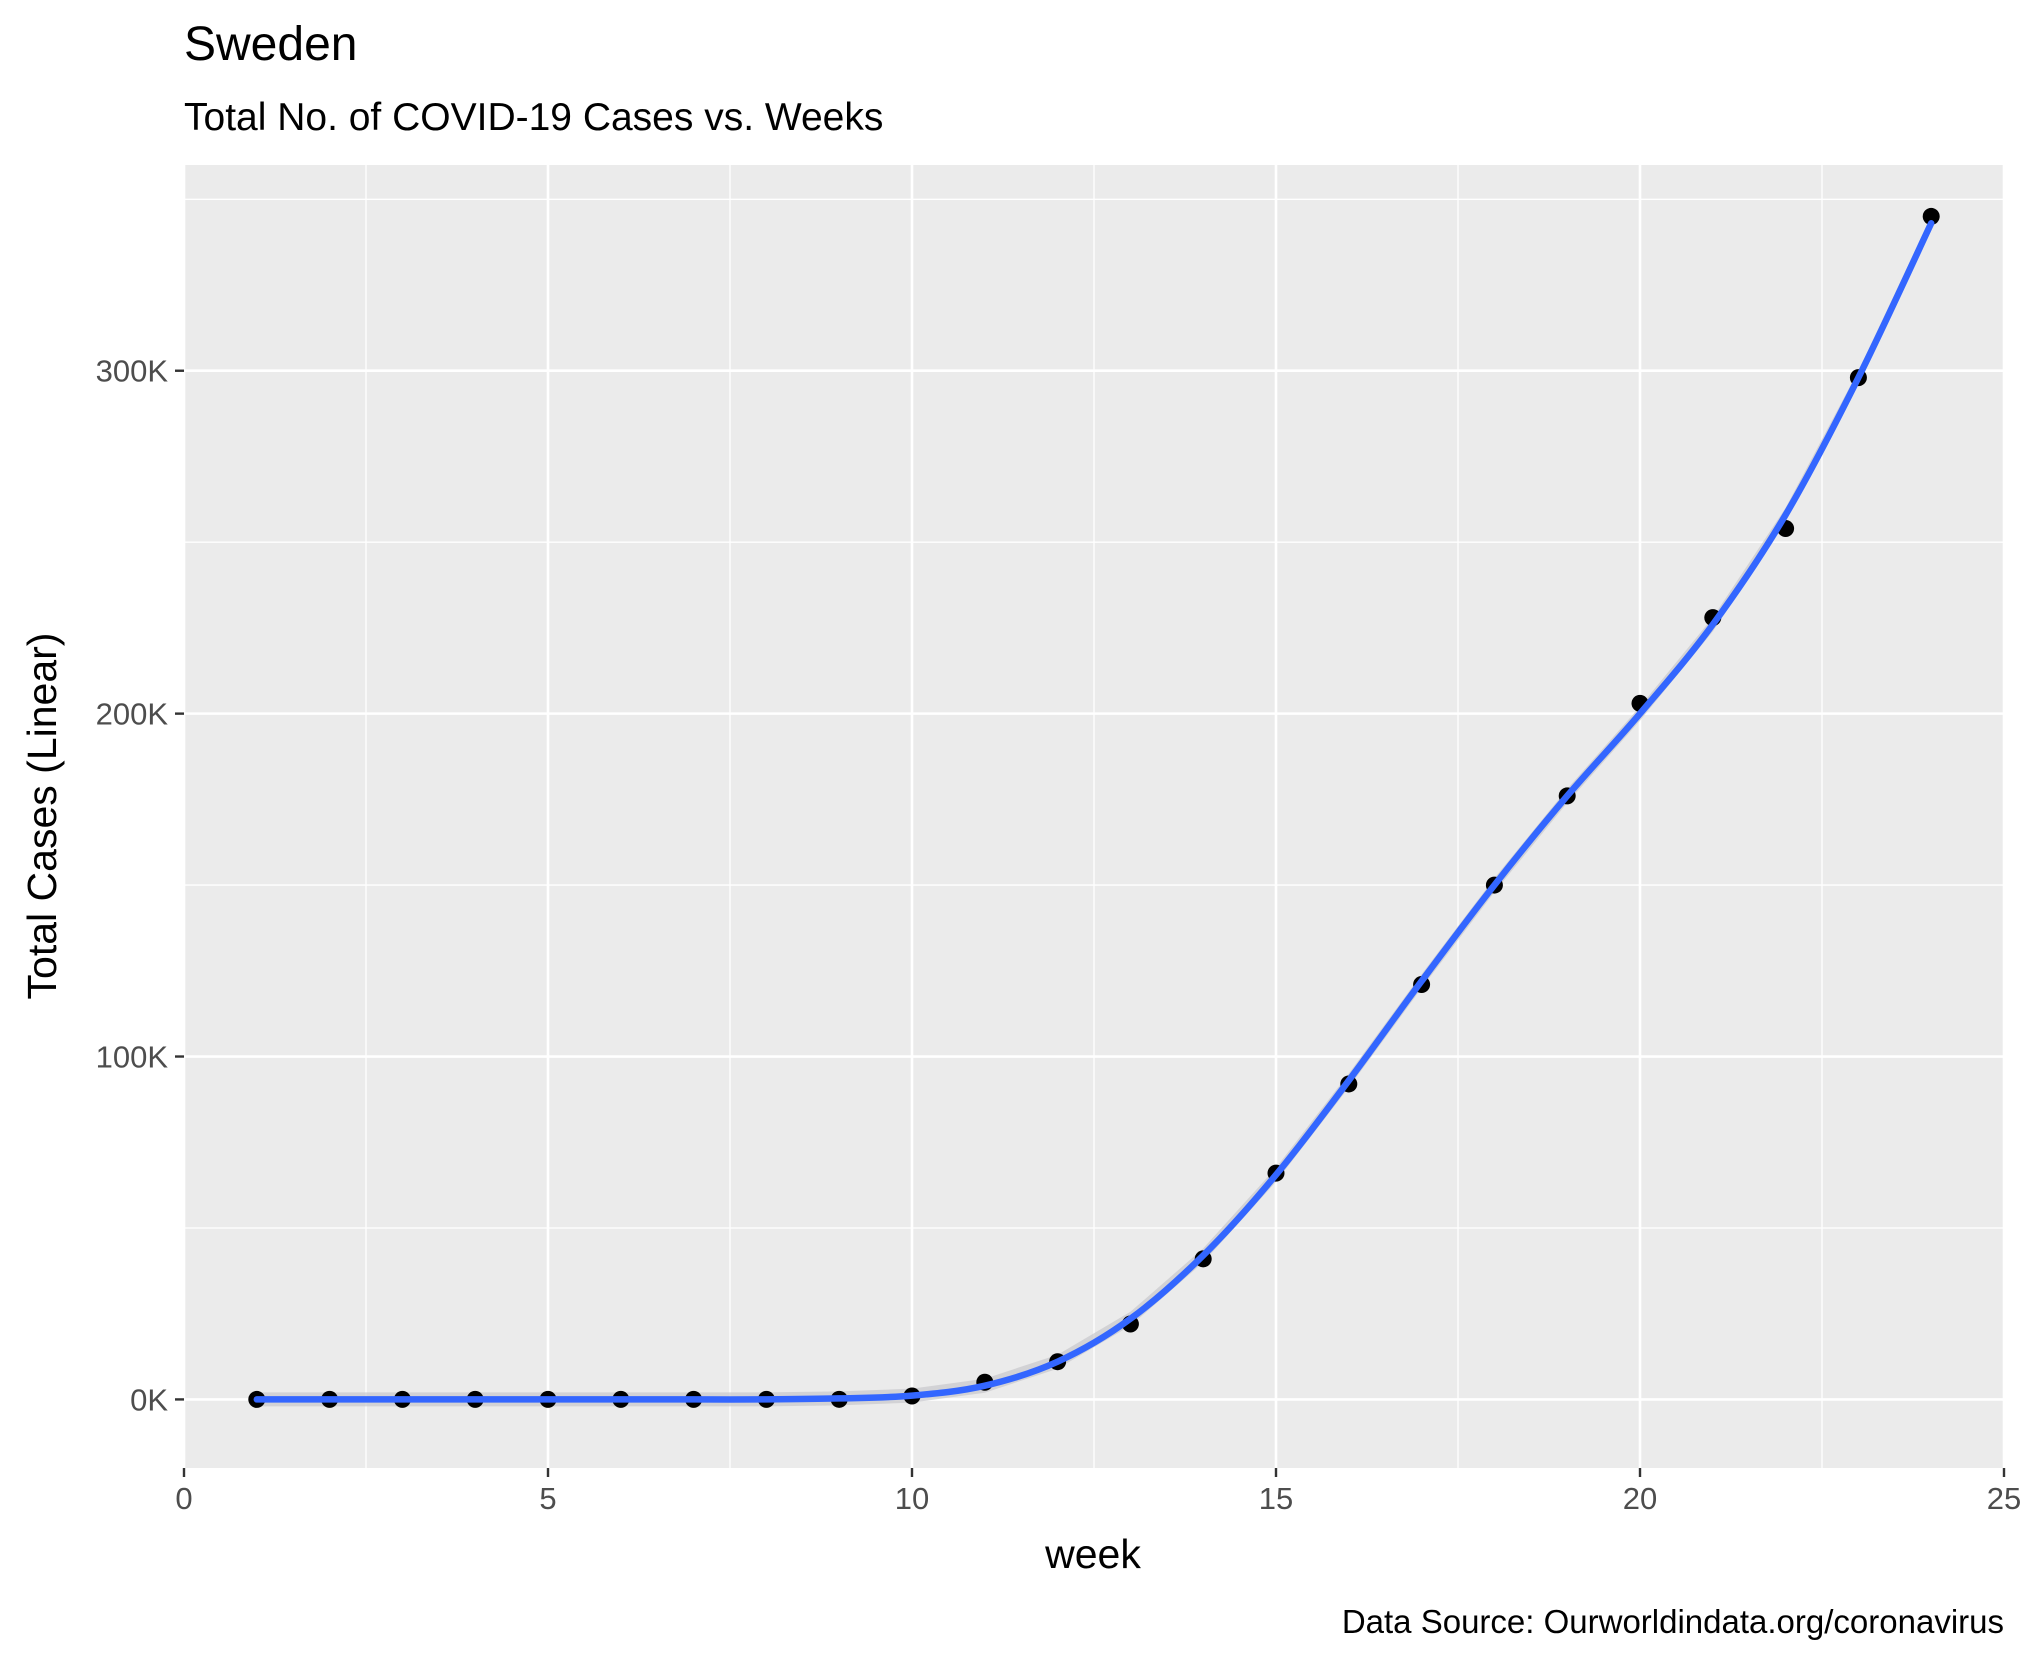 The height and width of the screenshot is (1662, 2025). Describe the element at coordinates (1276, 1498) in the screenshot. I see `x-tick-label: 15` at that location.